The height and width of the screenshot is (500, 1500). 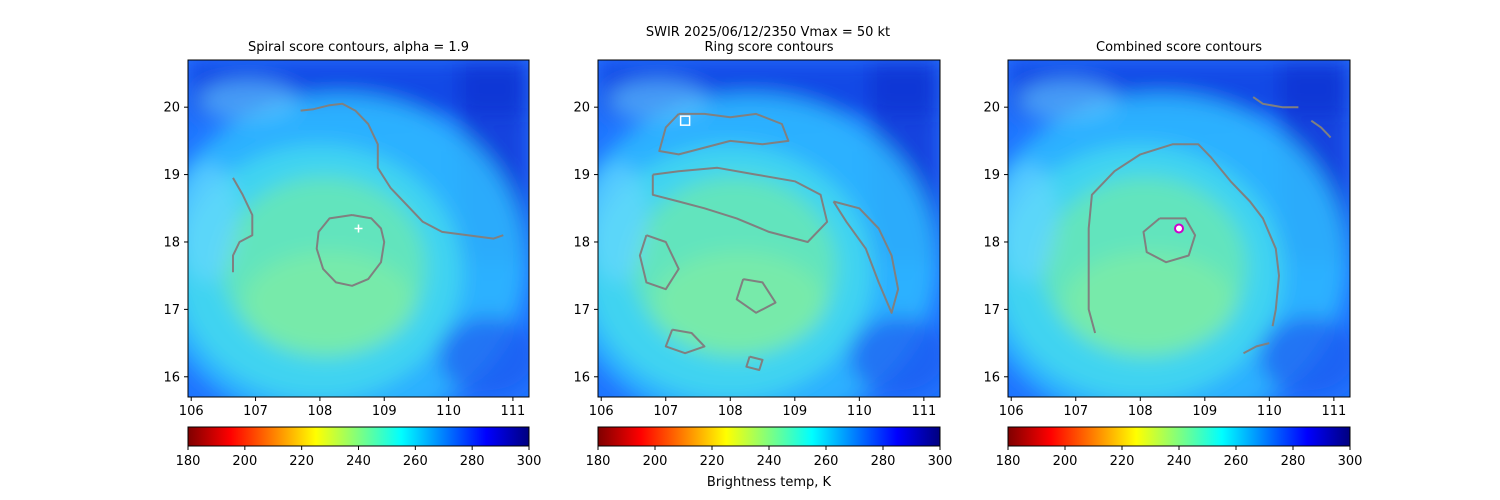 What do you see at coordinates (1179, 47) in the screenshot?
I see `panel-title: Combined score contours` at bounding box center [1179, 47].